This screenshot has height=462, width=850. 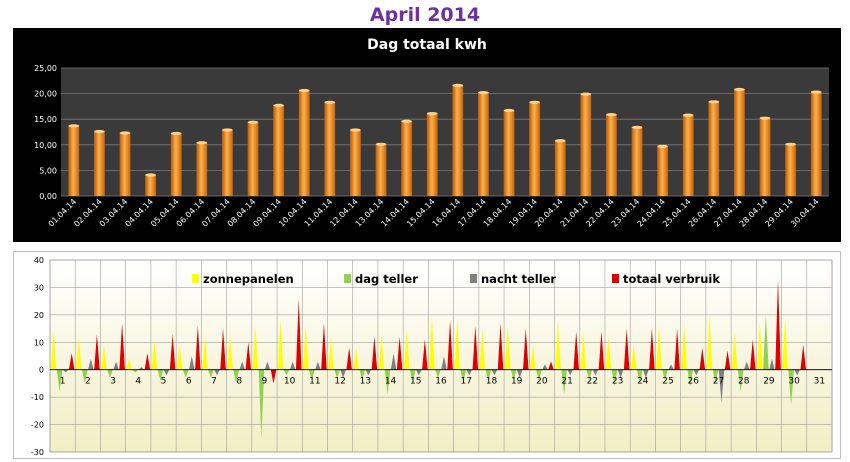 I want to click on x-tick-label: 17, so click(x=465, y=382).